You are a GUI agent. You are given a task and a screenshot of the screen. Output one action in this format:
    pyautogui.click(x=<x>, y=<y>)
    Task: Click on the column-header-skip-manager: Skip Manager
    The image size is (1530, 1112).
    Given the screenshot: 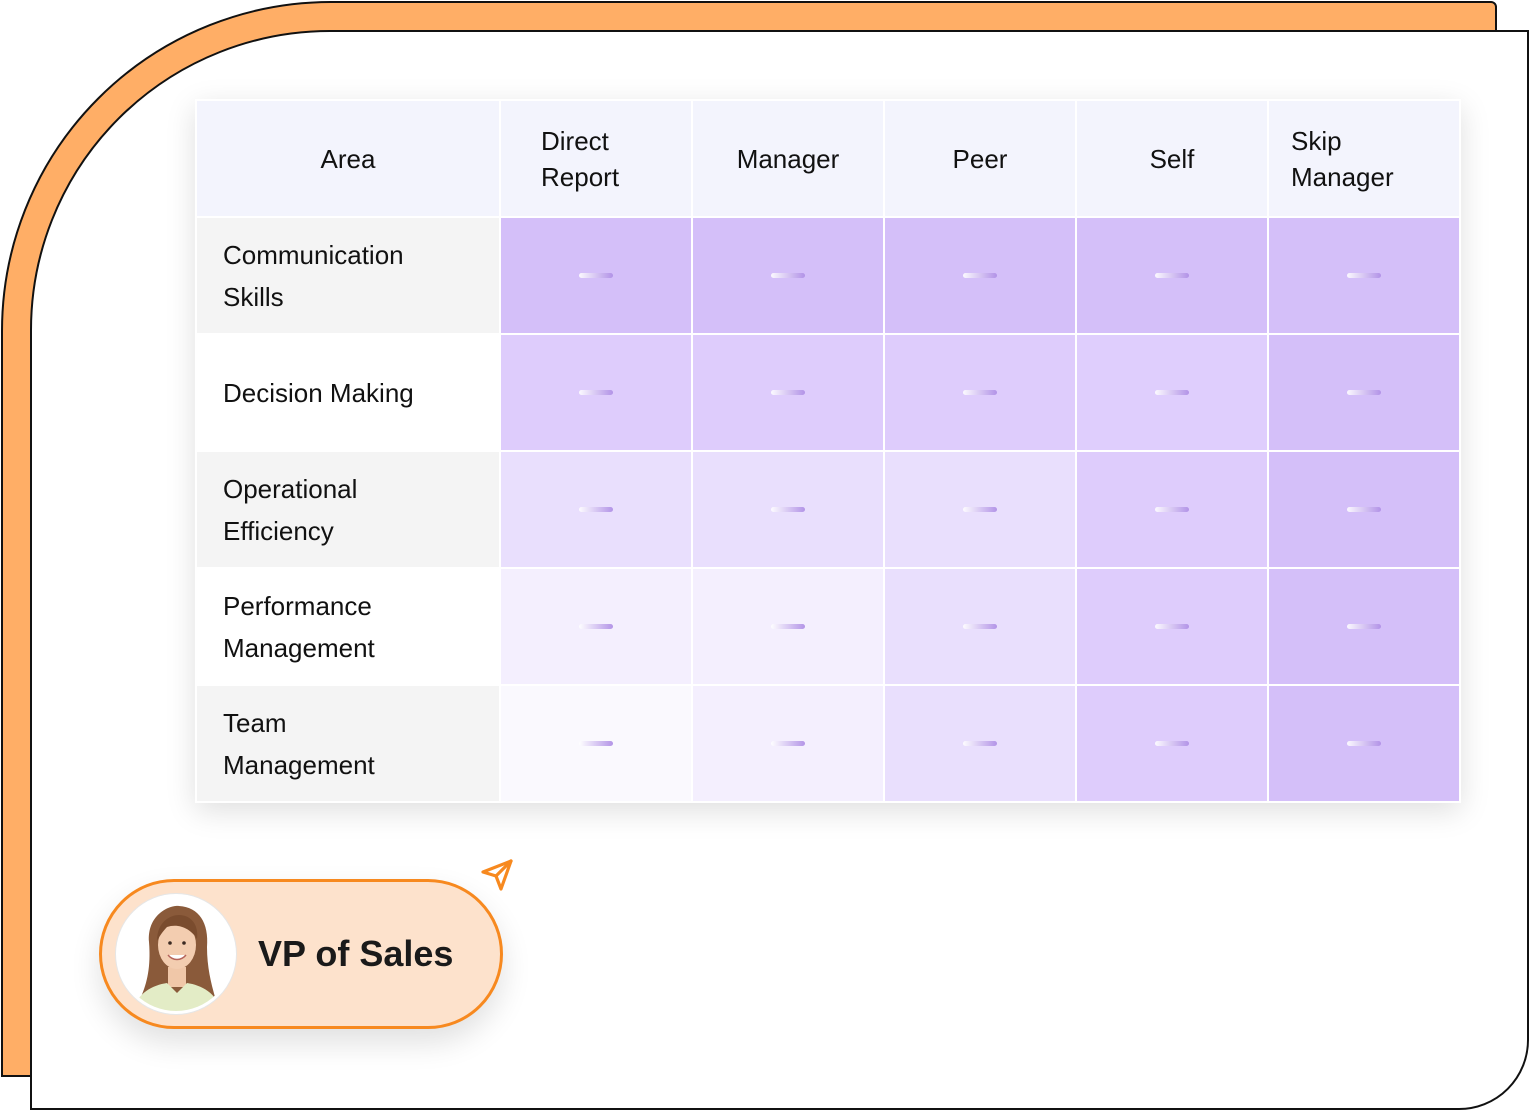 What is the action you would take?
    pyautogui.click(x=1364, y=158)
    